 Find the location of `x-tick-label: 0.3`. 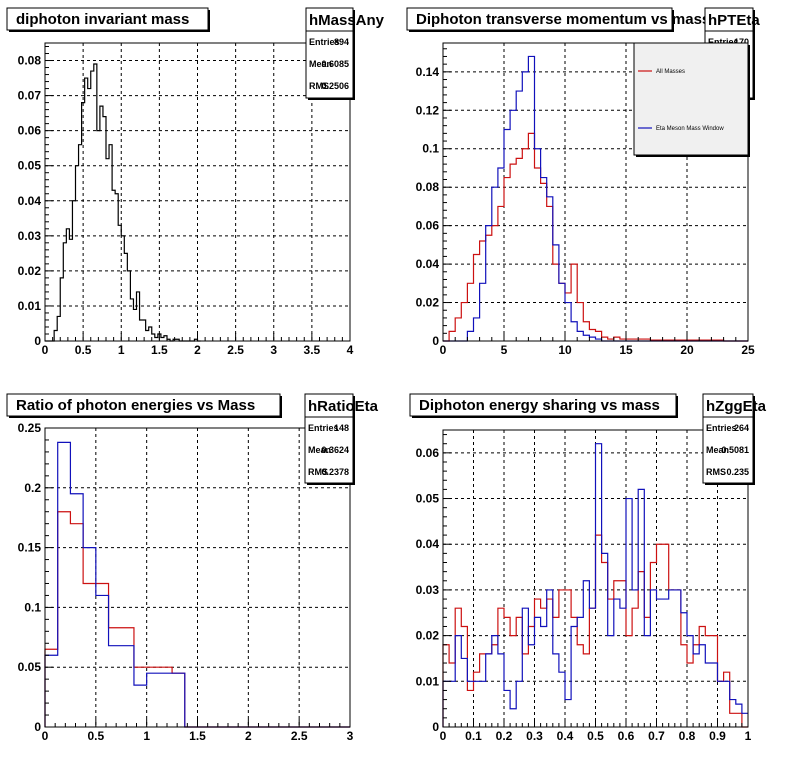

x-tick-label: 0.3 is located at coordinates (534, 736).